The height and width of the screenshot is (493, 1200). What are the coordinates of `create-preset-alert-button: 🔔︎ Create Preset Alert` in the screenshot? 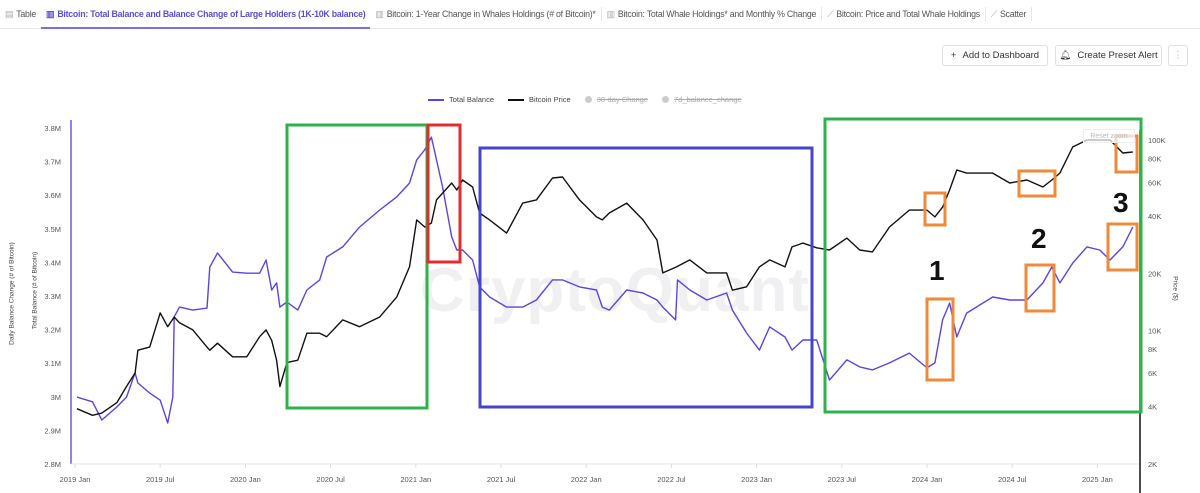 It's located at (1108, 55).